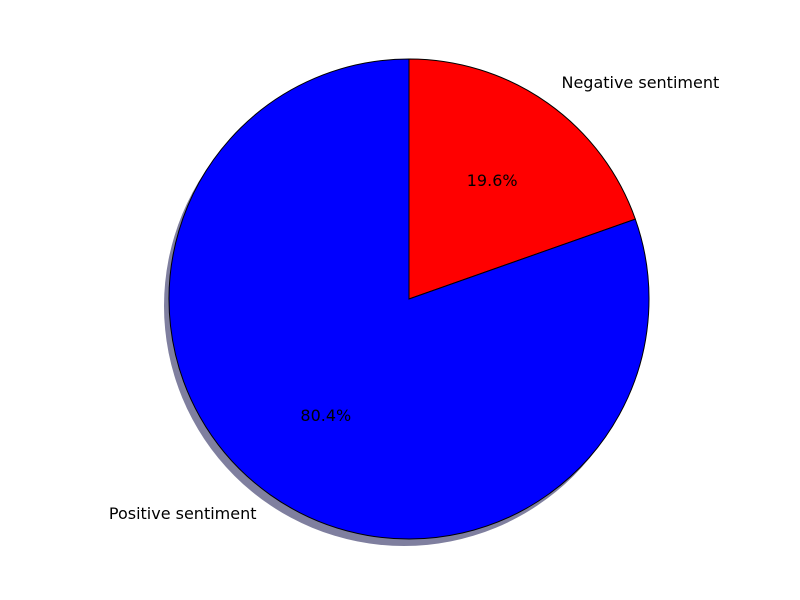  Describe the element at coordinates (640, 82) in the screenshot. I see `category-label-0: Negative sentiment` at that location.